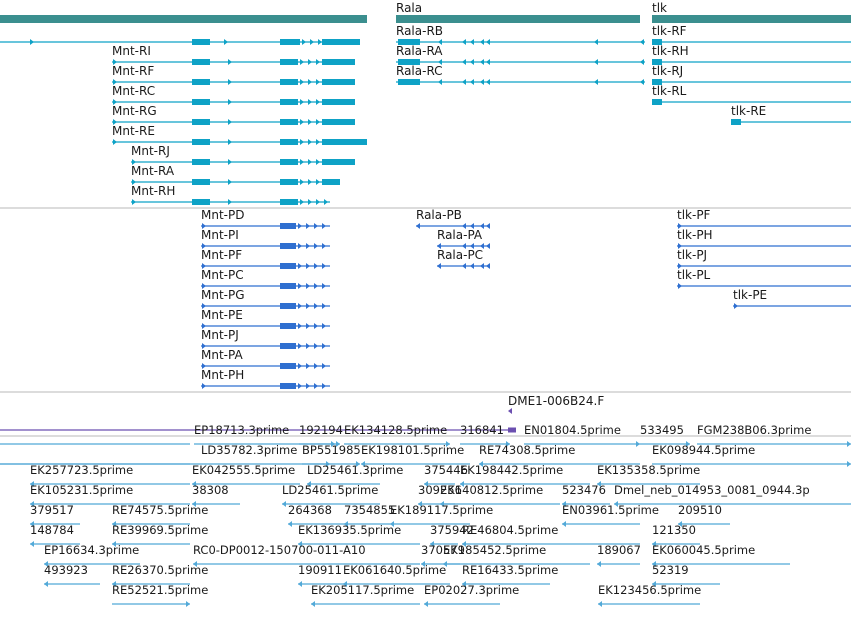 The height and width of the screenshot is (620, 851). What do you see at coordinates (396, 430) in the screenshot?
I see `est-label: EK134128.5prime` at bounding box center [396, 430].